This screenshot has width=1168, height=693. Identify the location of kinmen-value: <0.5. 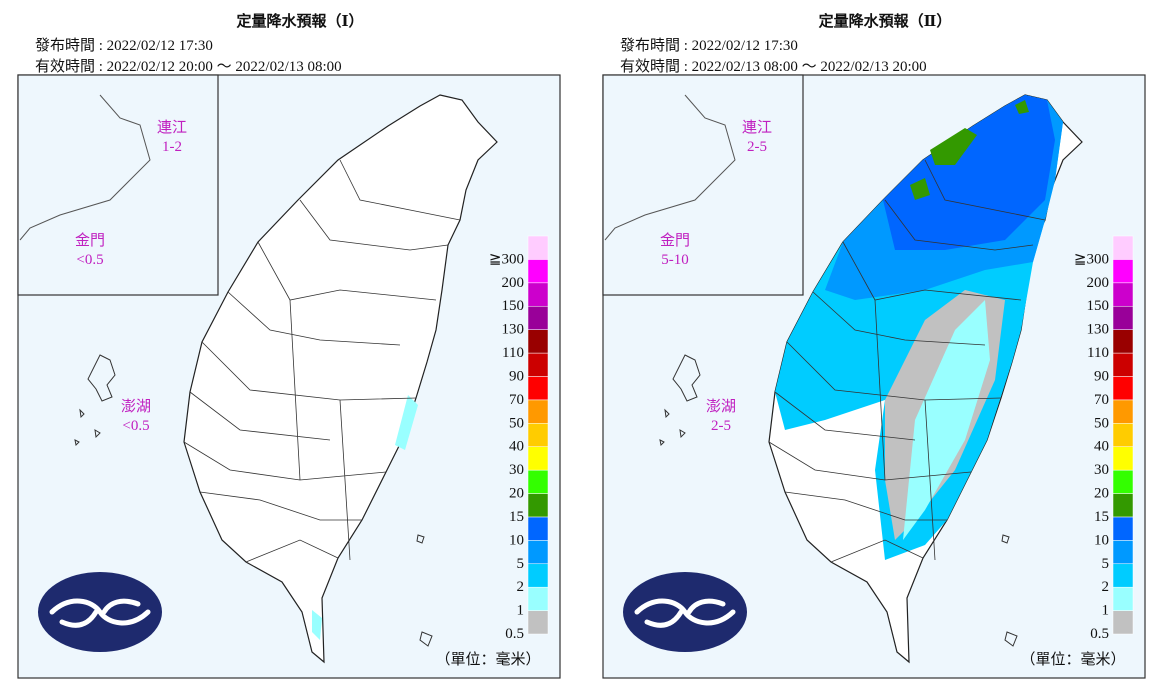
(89, 260).